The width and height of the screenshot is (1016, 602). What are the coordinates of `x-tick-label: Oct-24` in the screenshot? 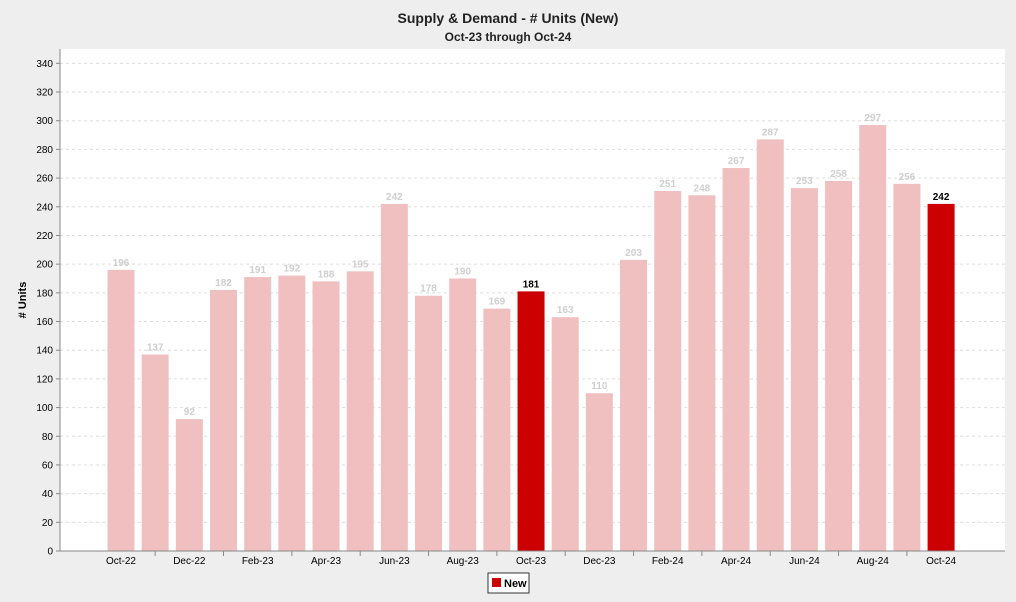 It's located at (941, 561).